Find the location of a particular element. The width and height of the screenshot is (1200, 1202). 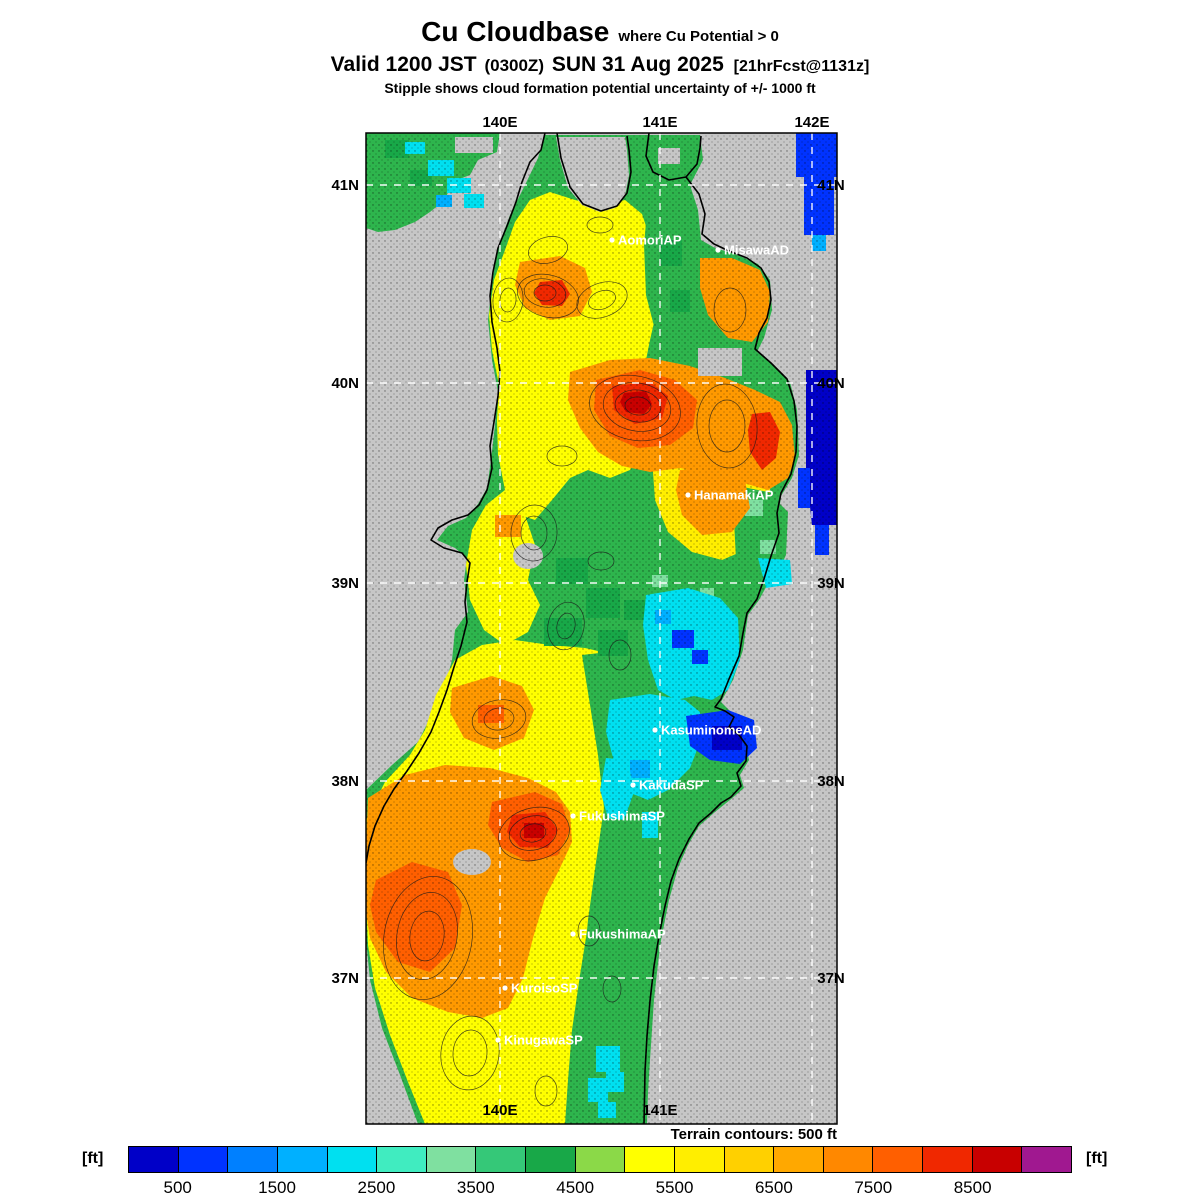

lon-label-bottom: 140E is located at coordinates (499, 1110).